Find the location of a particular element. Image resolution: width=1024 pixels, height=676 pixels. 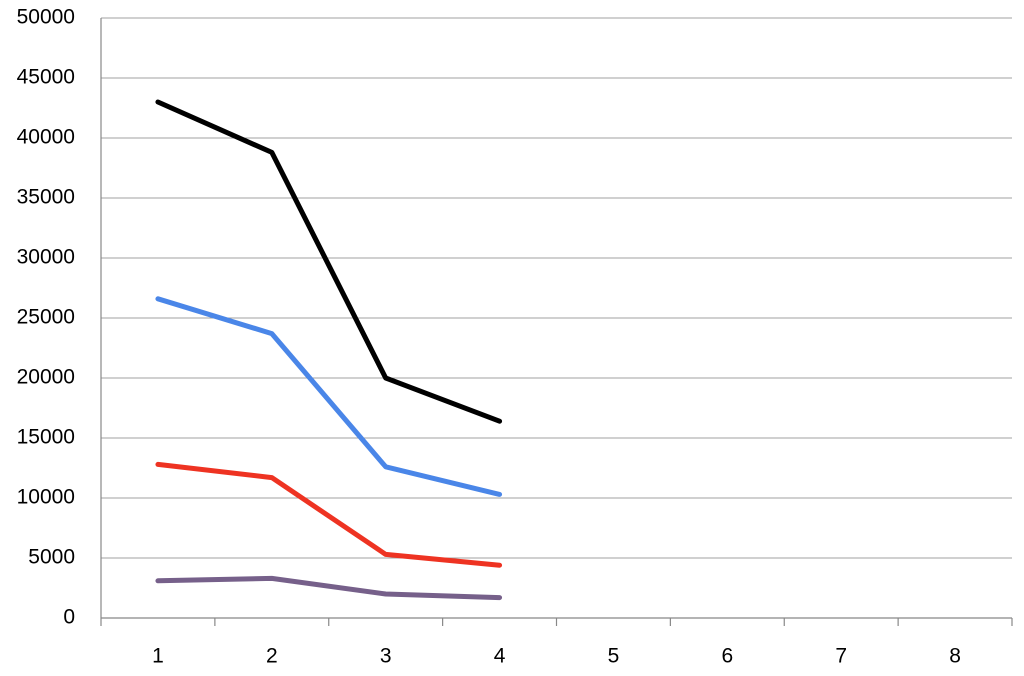

x-tick-label: 6 is located at coordinates (727, 656).